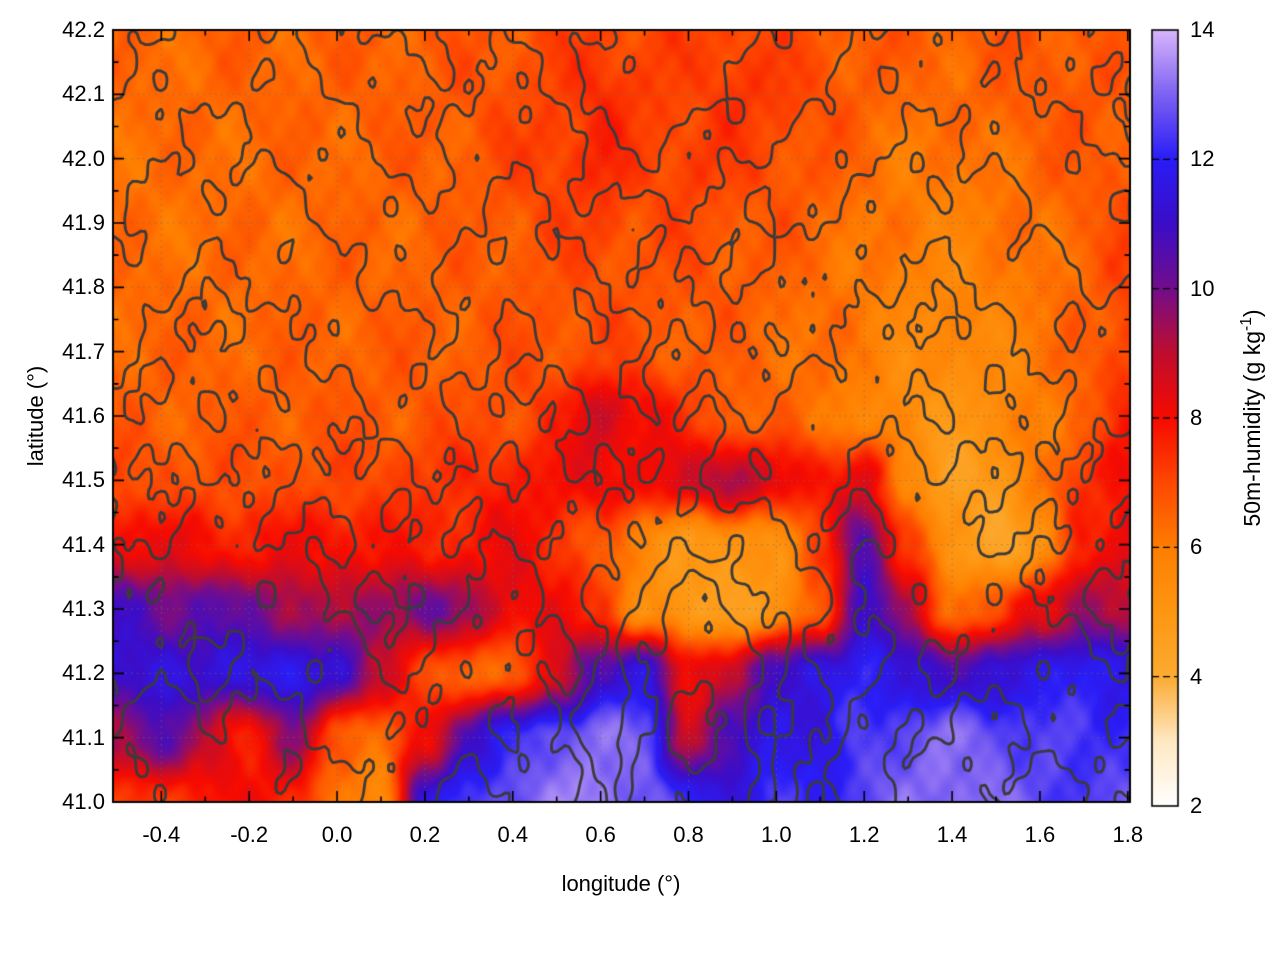 The height and width of the screenshot is (960, 1280). What do you see at coordinates (83, 737) in the screenshot?
I see `y-tick-label: 41.1` at bounding box center [83, 737].